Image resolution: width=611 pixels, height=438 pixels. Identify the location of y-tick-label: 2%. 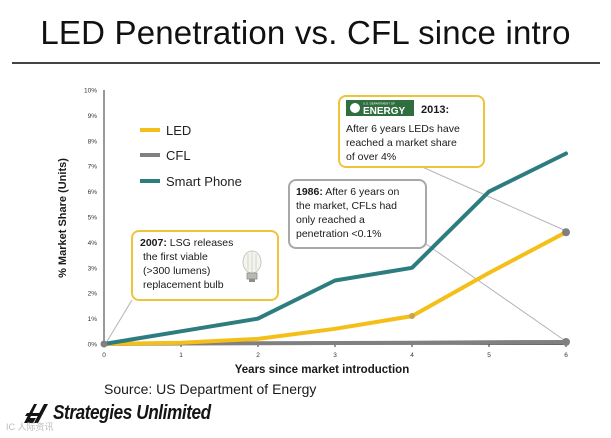
(93, 294).